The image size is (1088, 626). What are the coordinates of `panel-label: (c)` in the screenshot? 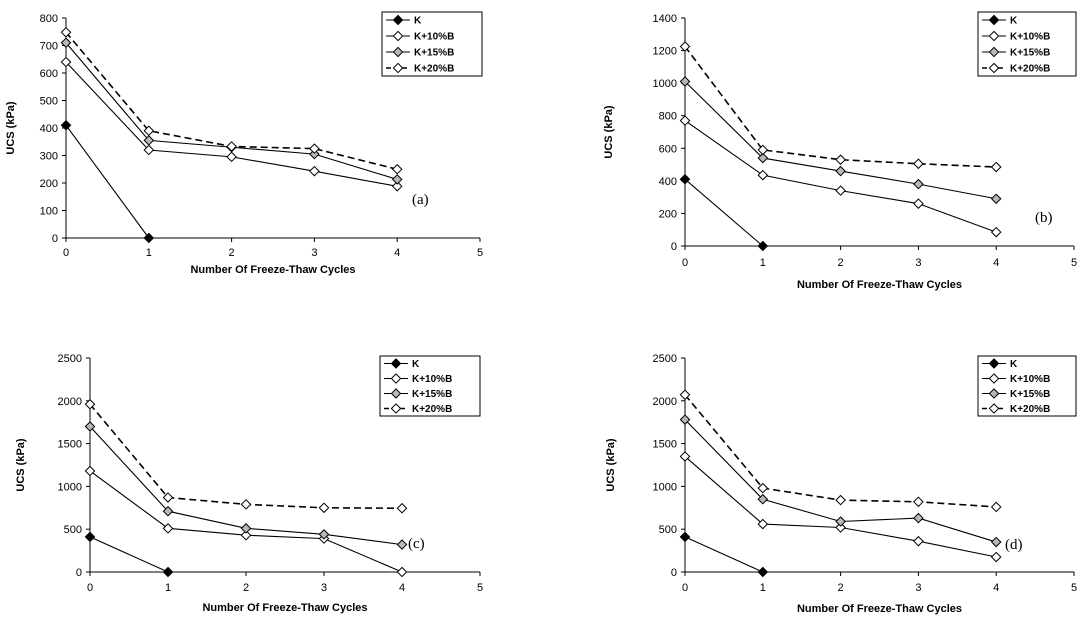 It's located at (416, 544).